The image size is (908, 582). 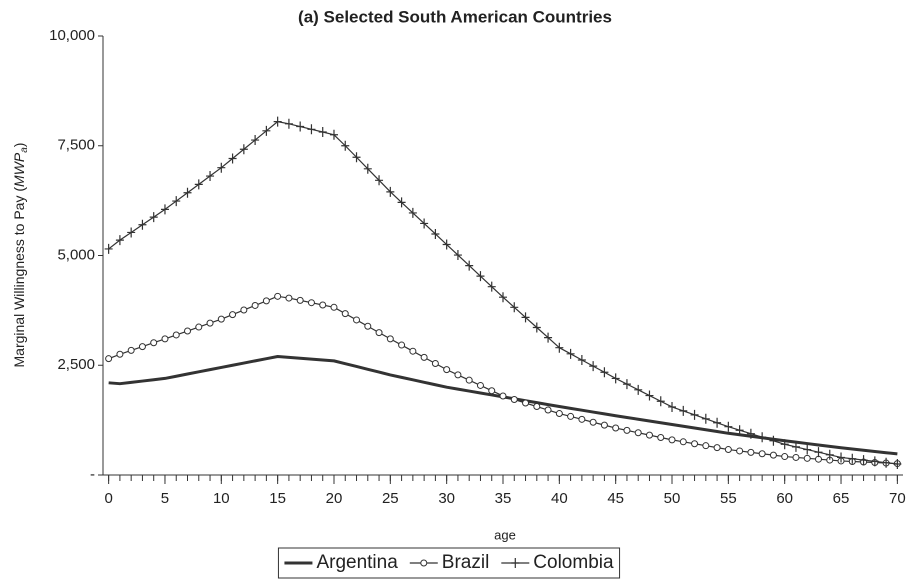 I want to click on legend: Argentina Brazil Colombia, so click(x=449, y=563).